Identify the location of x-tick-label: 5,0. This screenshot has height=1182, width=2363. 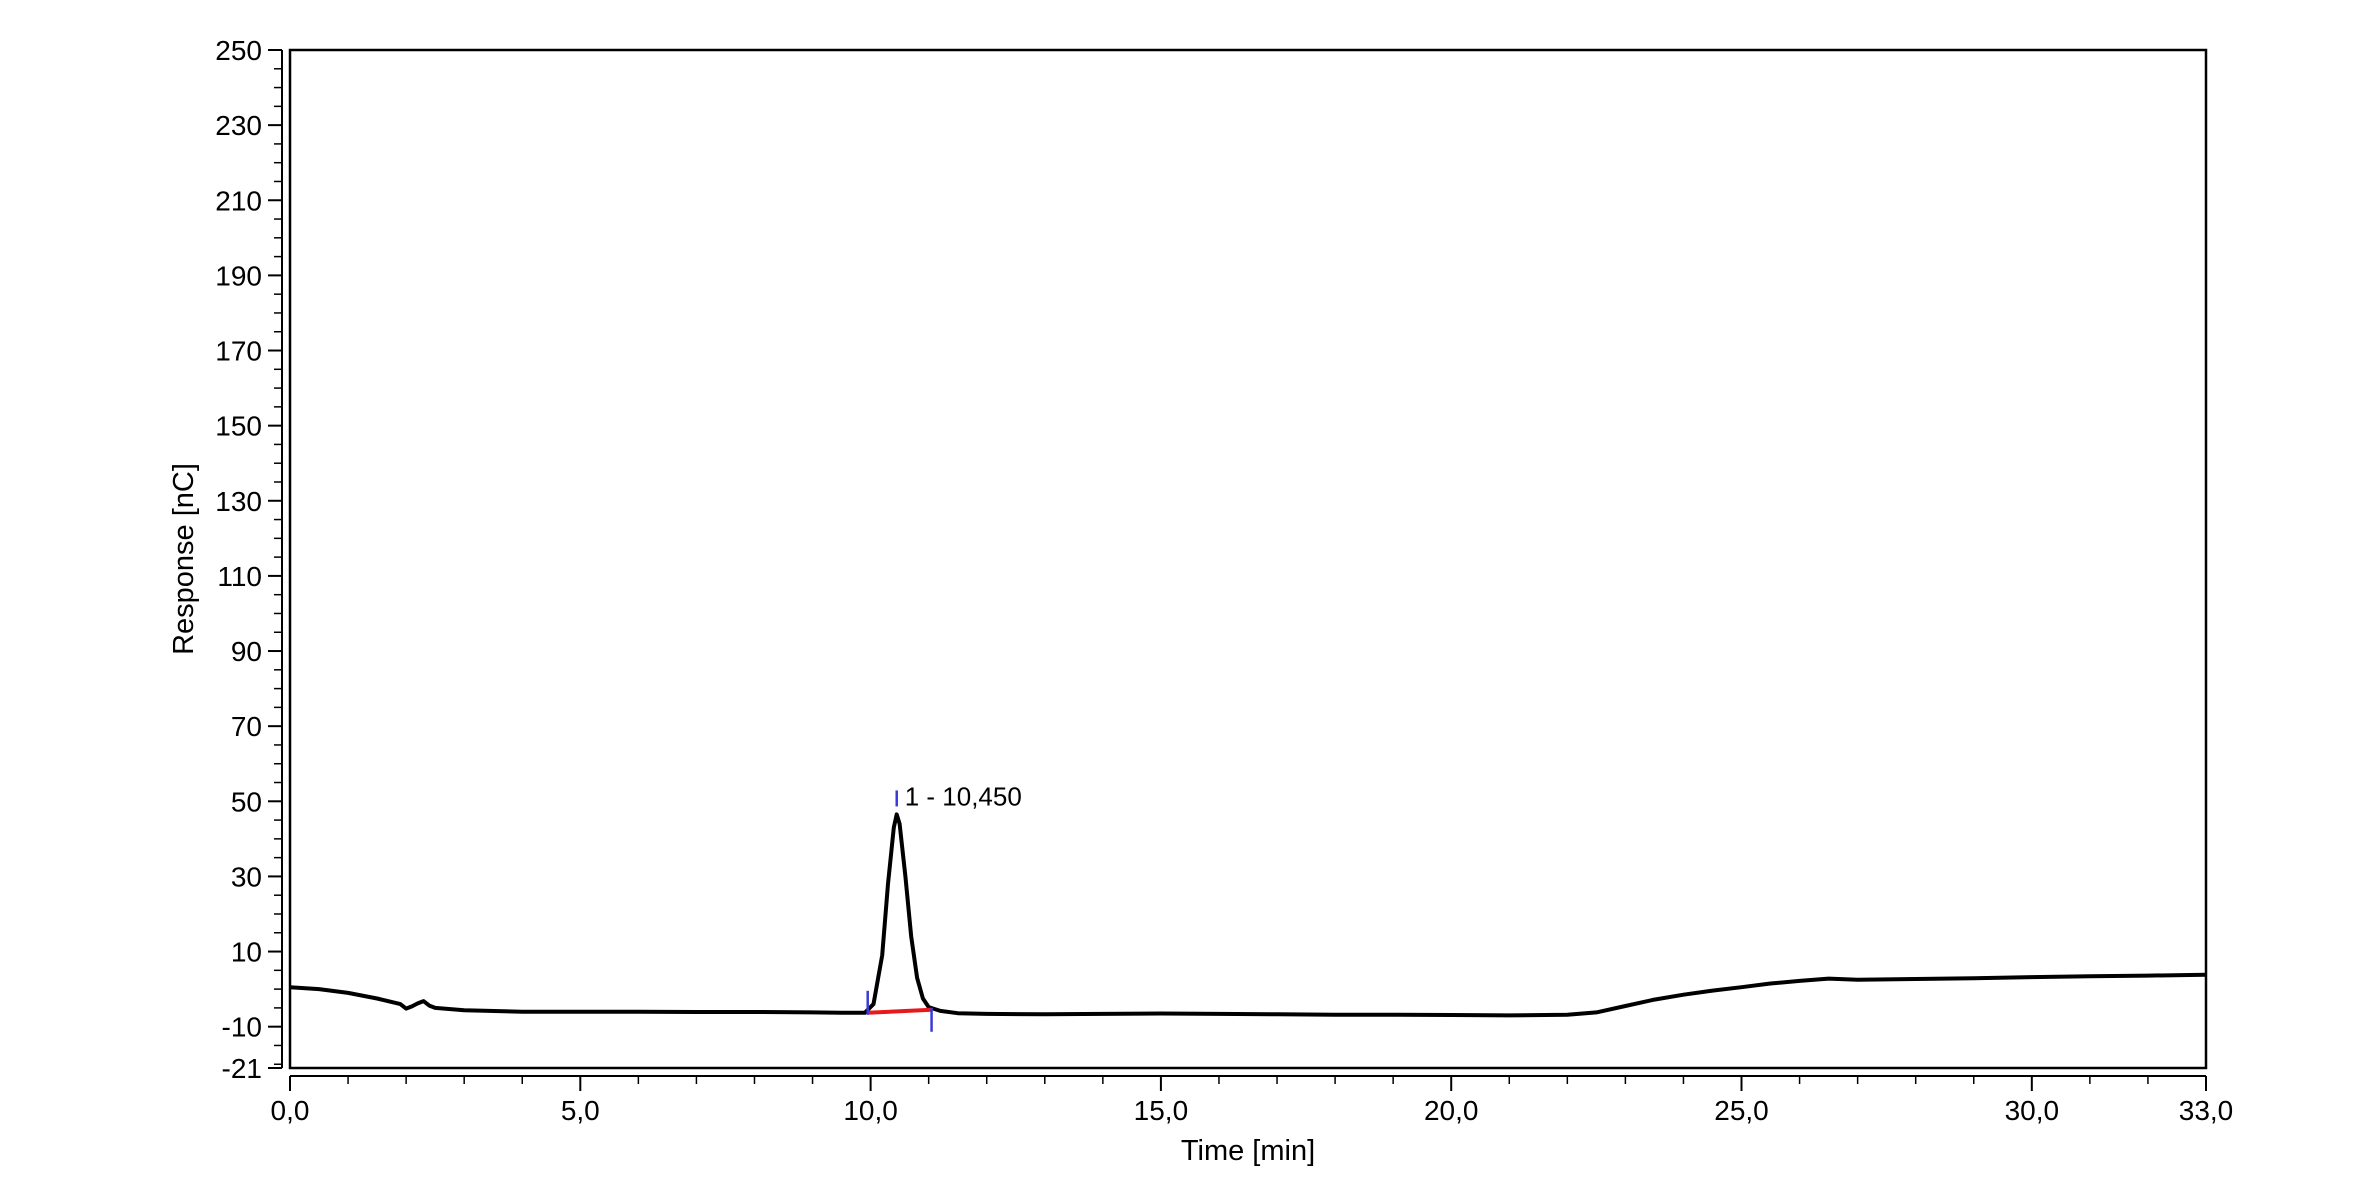
(580, 1110).